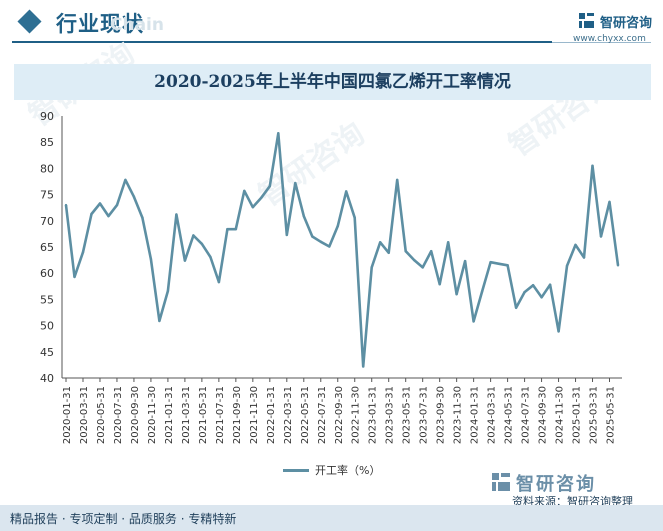 This screenshot has height=531, width=663. Describe the element at coordinates (577, 415) in the screenshot. I see `x-tick-label: 2025-01-31` at that location.